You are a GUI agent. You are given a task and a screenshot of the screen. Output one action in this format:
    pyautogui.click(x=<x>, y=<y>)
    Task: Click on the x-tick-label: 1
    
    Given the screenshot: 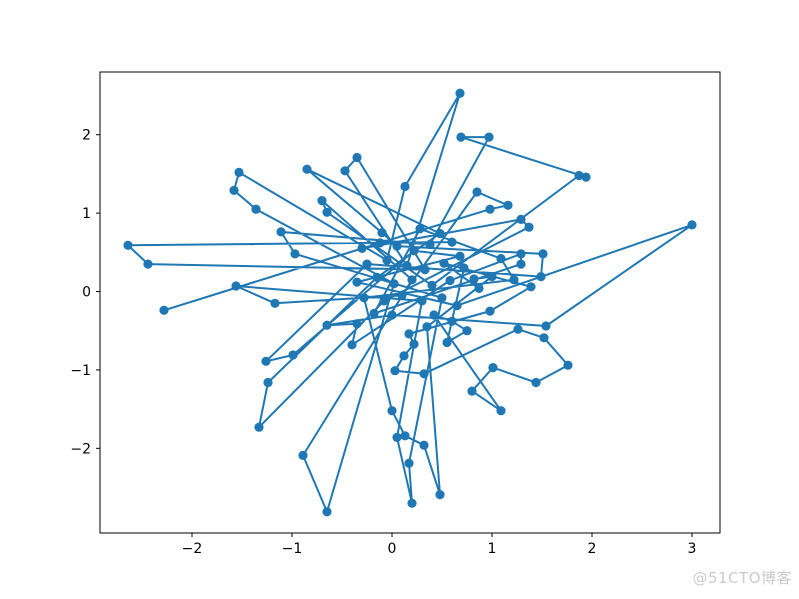 What is the action you would take?
    pyautogui.click(x=492, y=549)
    